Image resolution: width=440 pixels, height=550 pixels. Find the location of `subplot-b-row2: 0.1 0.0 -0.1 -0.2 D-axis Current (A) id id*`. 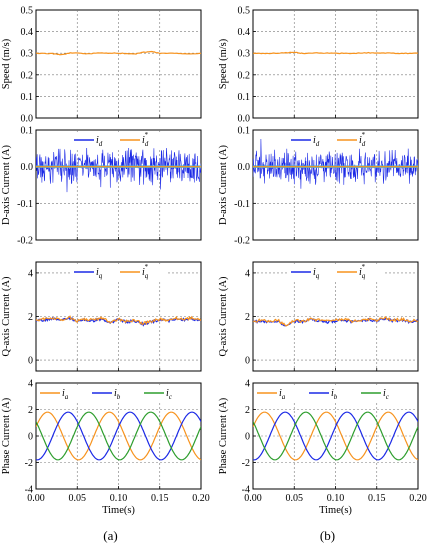

subplot-b-row2: 0.1 0.0 -0.1 -0.2 D-axis Current (A) id id* is located at coordinates (318, 186).